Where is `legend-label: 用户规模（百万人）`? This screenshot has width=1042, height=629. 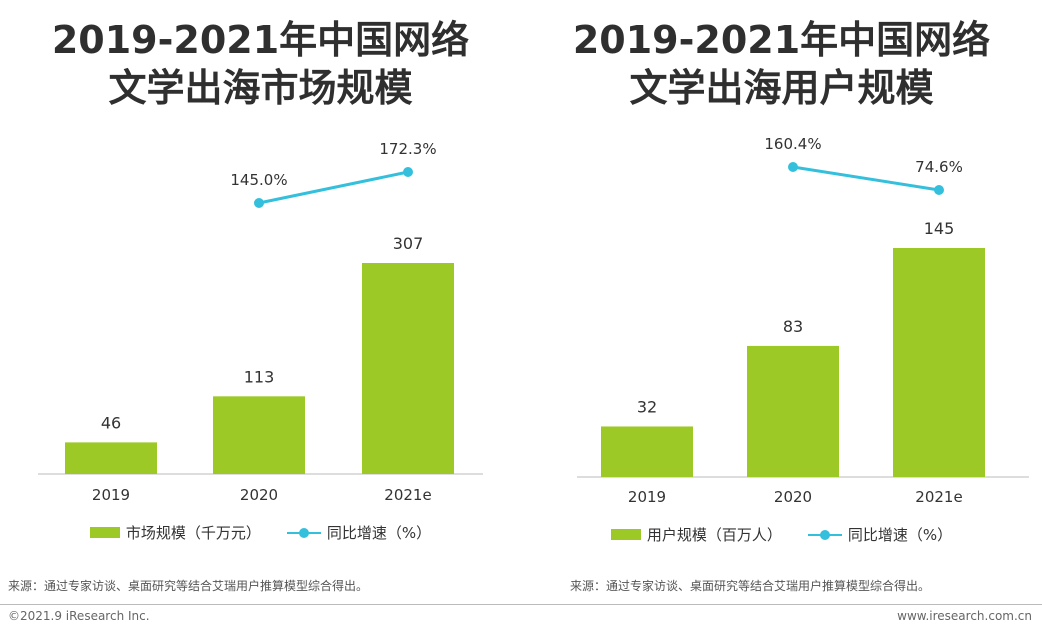
legend-label: 用户规模（百万人） is located at coordinates (714, 535).